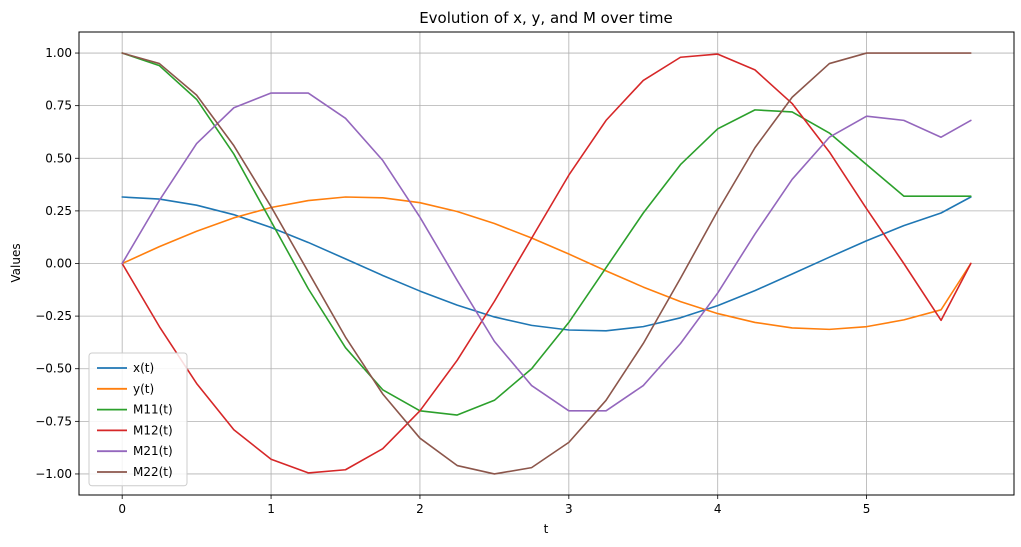 The height and width of the screenshot is (547, 1021). Describe the element at coordinates (53, 316) in the screenshot. I see `y-tick-label: −0.25` at that location.